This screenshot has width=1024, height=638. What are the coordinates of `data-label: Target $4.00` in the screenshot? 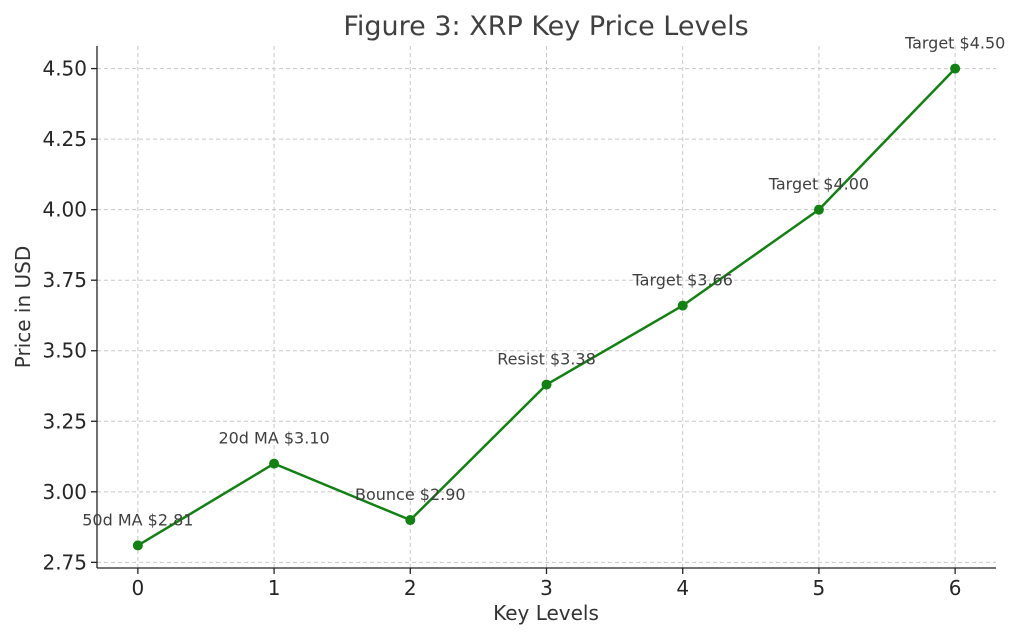 It's located at (818, 184).